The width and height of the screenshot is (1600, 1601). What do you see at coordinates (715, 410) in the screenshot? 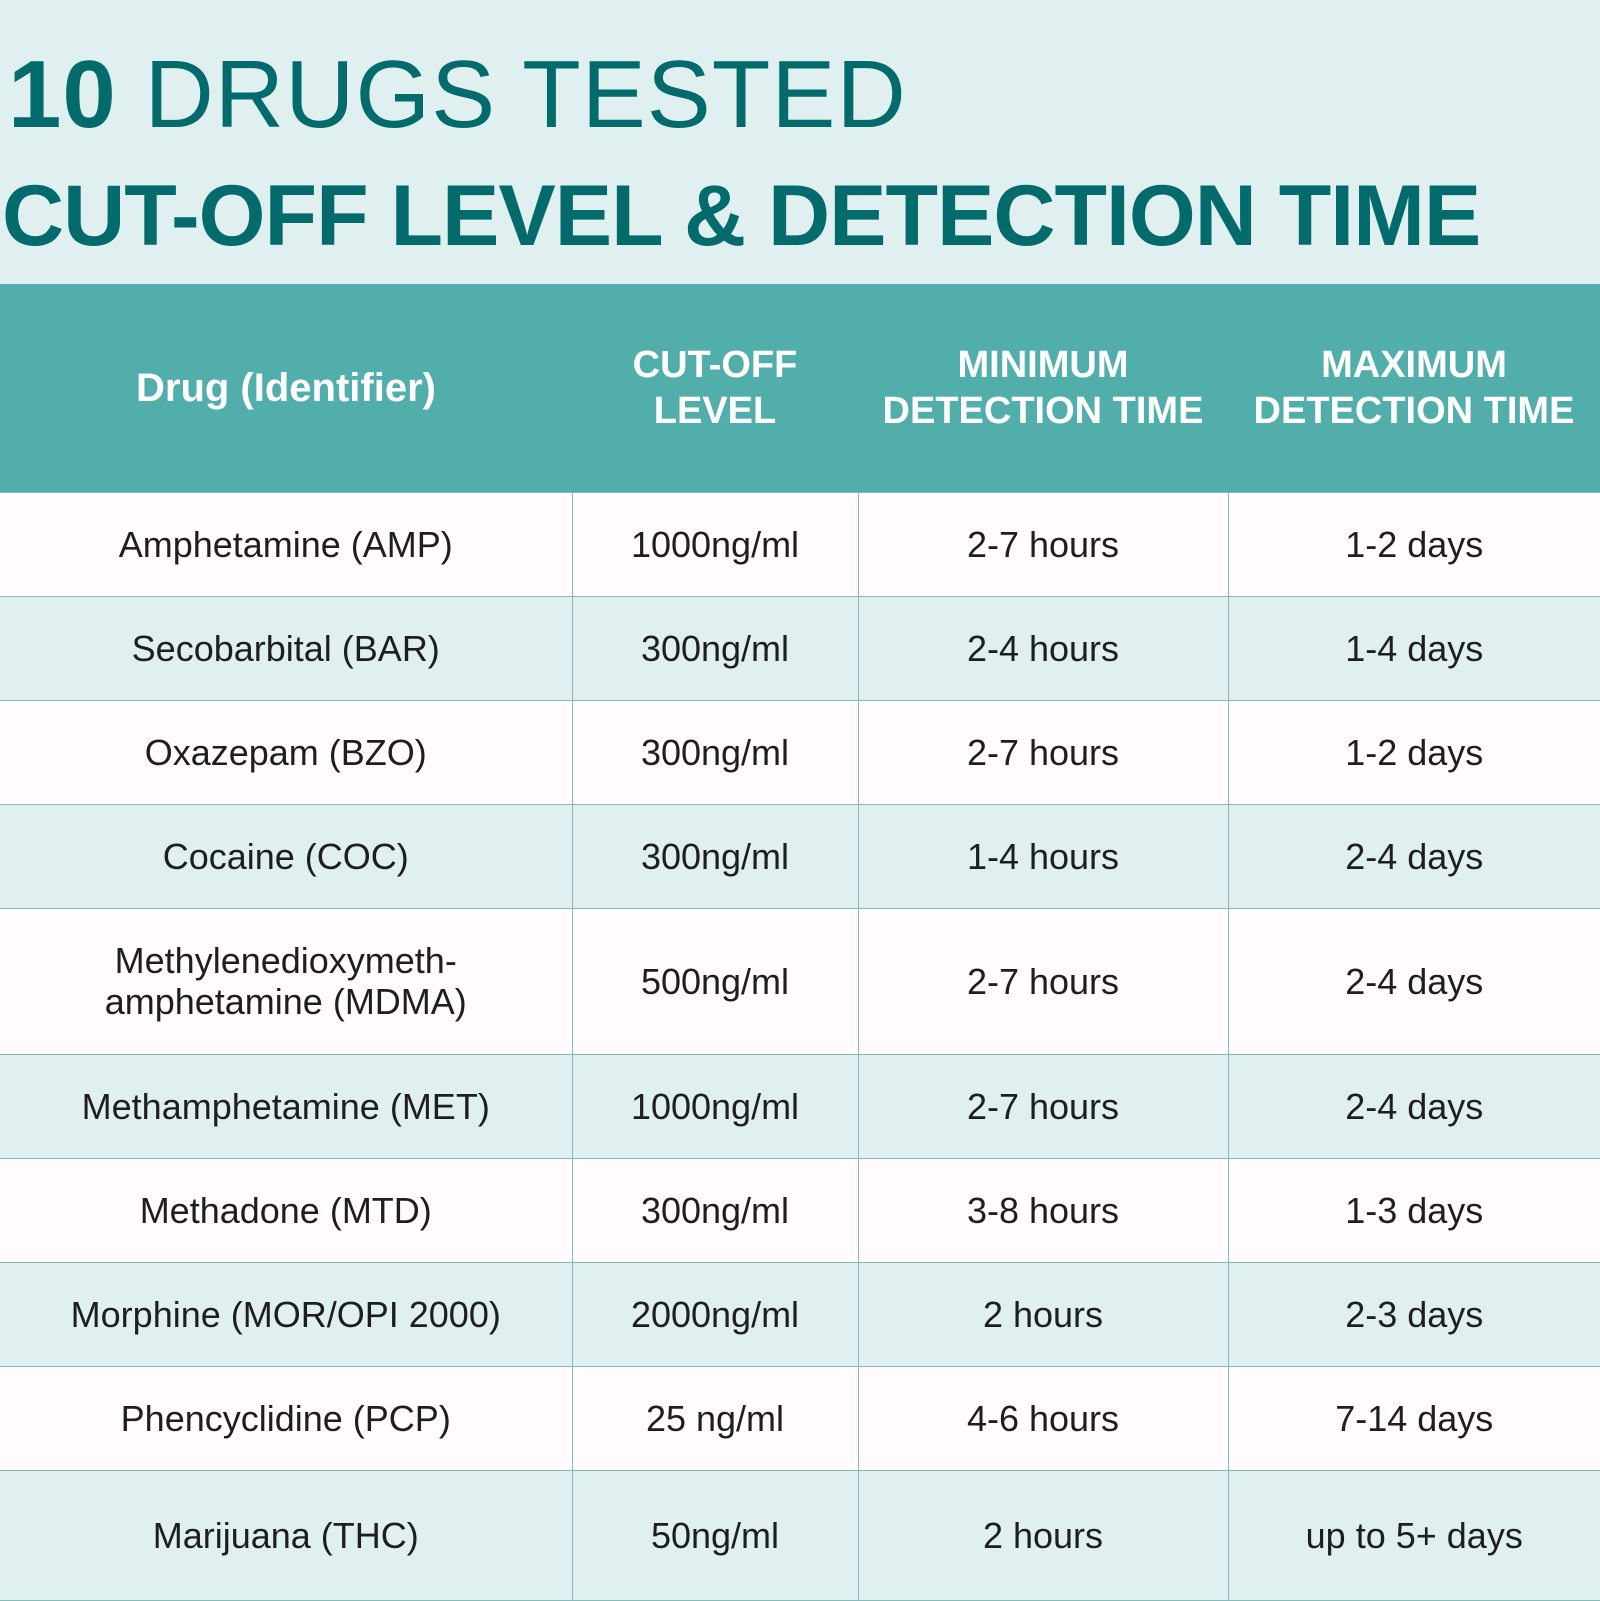
I see `header-cutoff-line-2: LEVEL` at bounding box center [715, 410].